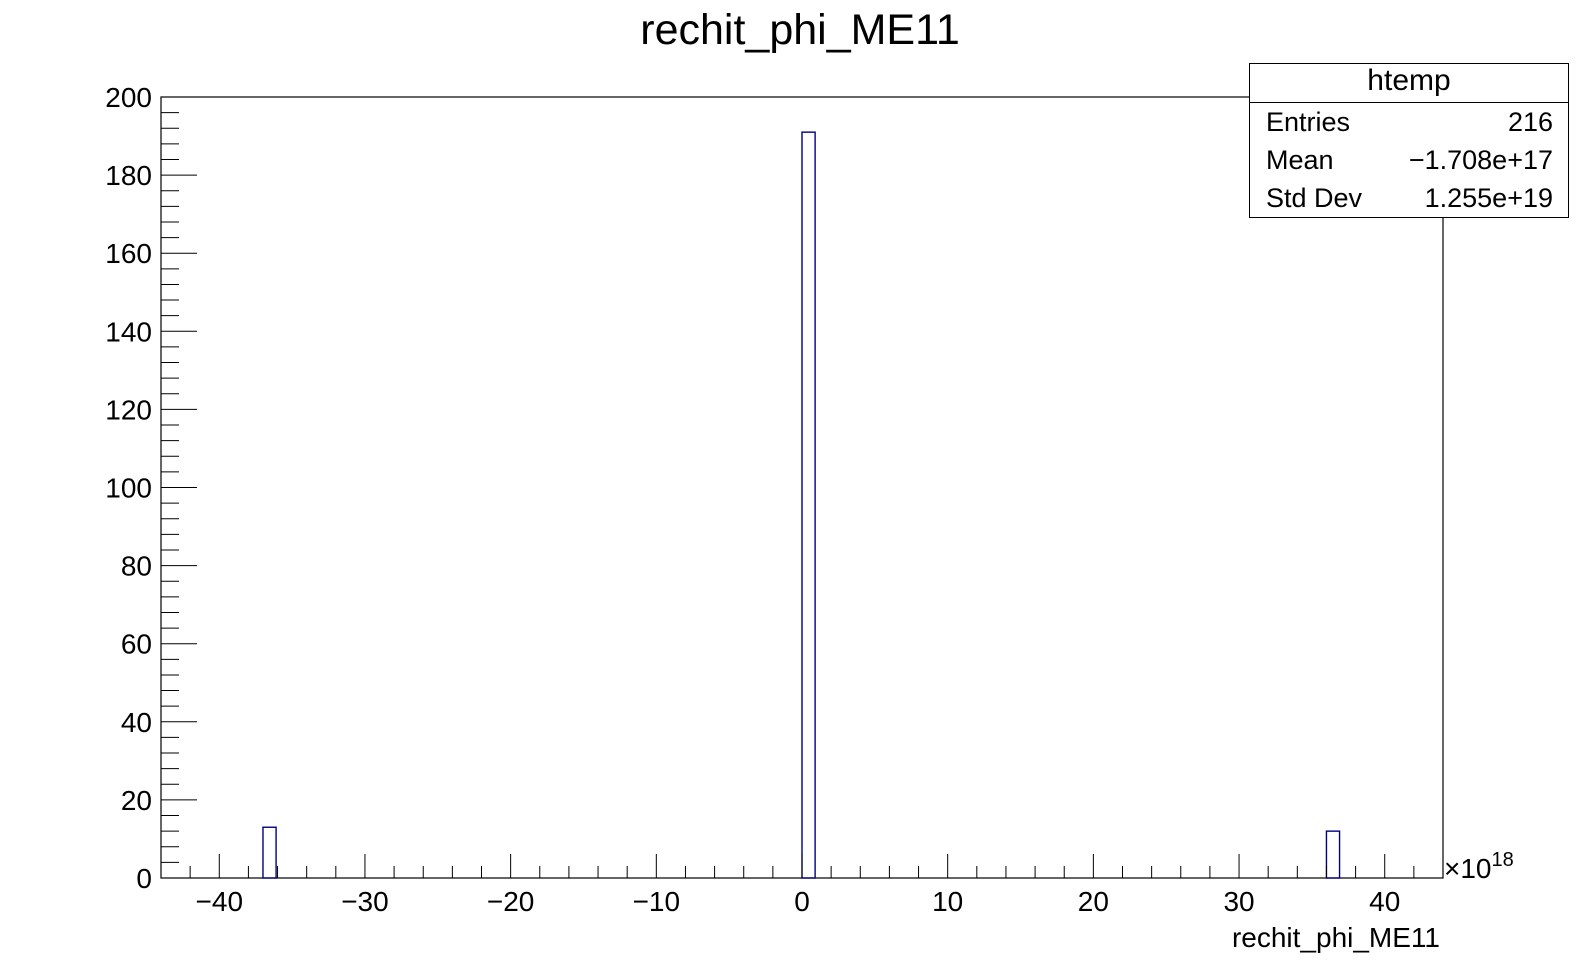 The height and width of the screenshot is (972, 1596). Describe the element at coordinates (511, 901) in the screenshot. I see `x-tick-label: −20` at that location.